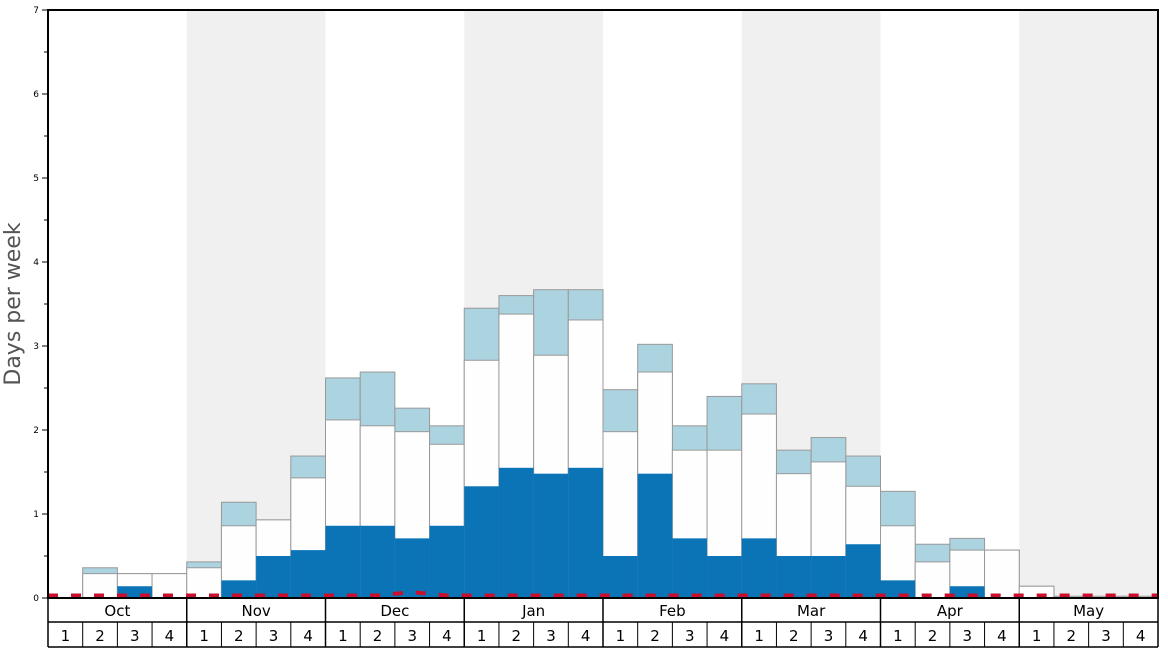 The height and width of the screenshot is (648, 1168). I want to click on month-band-may, so click(1088, 304).